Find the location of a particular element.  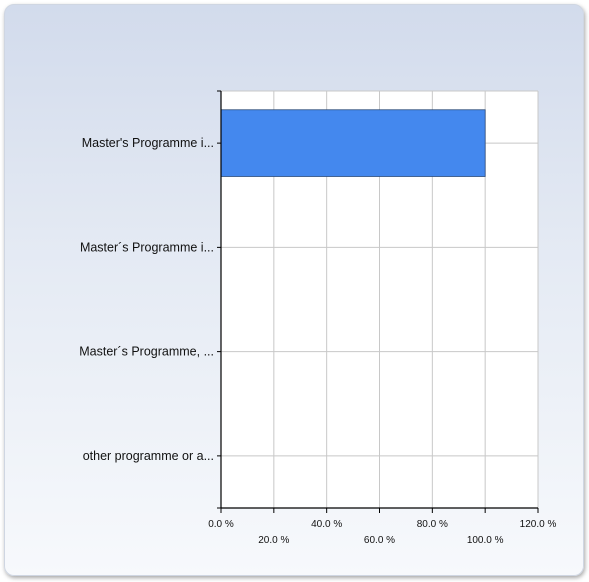

x-tick-label: 60.0 % is located at coordinates (379, 540).